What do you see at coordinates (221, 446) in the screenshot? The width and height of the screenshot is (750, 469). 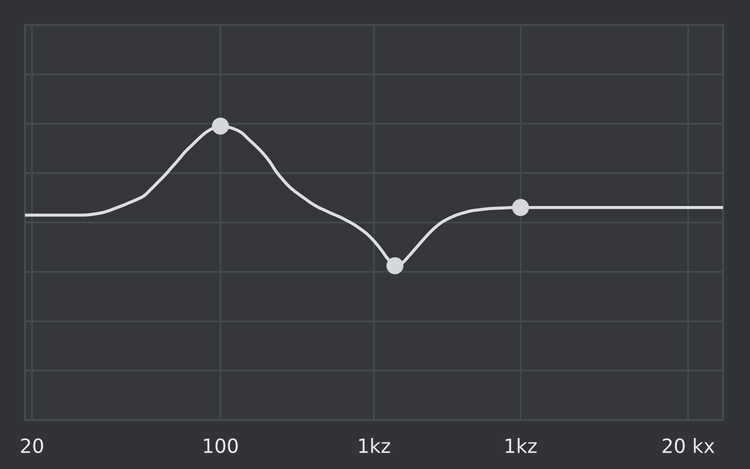 I see `x-tick-label: 100` at bounding box center [221, 446].